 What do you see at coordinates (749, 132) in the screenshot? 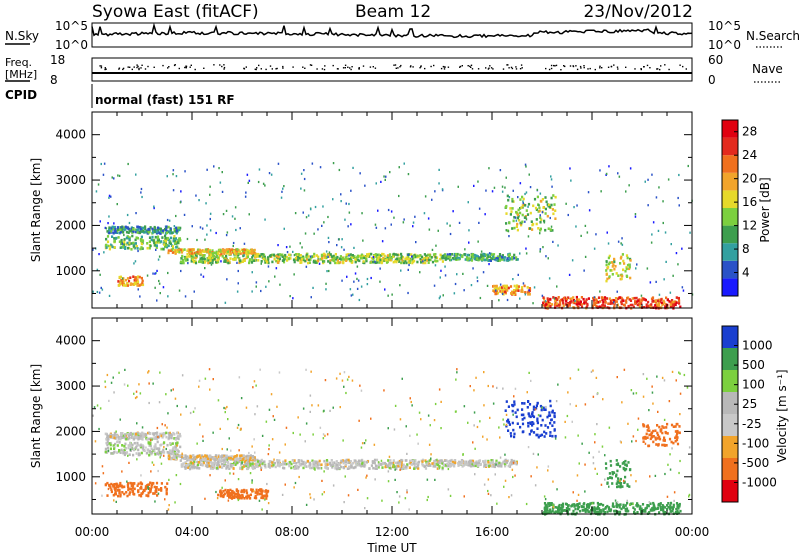
I see `colorbar-tick-label: 28` at bounding box center [749, 132].